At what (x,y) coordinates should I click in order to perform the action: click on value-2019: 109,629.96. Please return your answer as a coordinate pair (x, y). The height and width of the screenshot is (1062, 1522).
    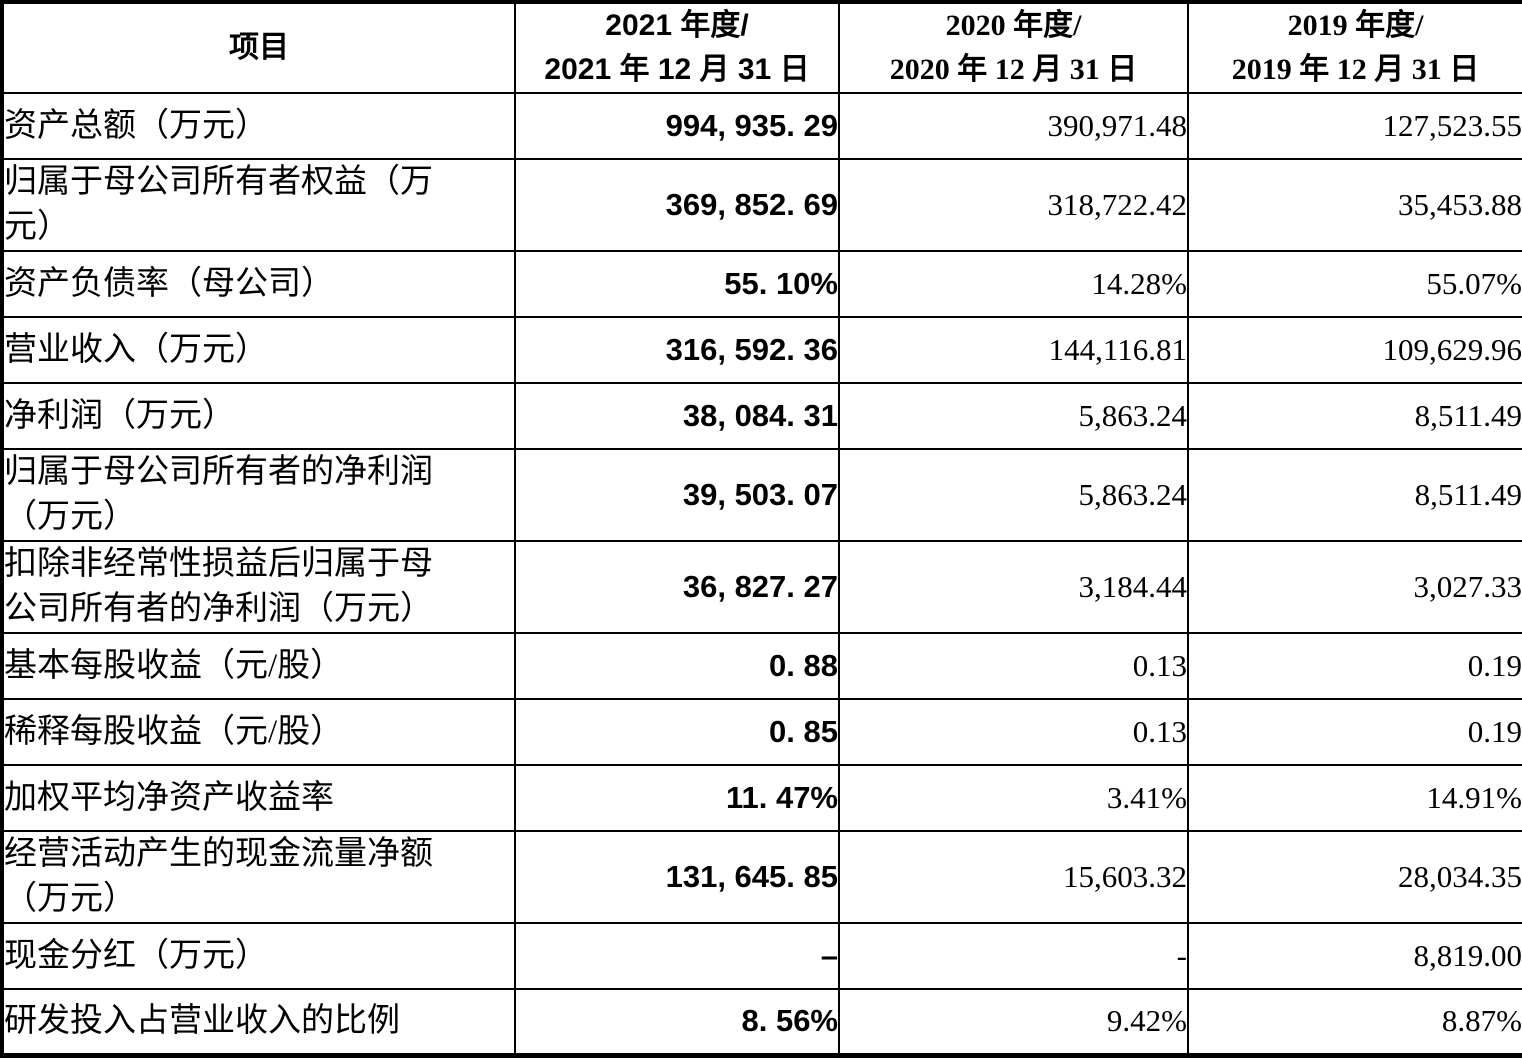
    Looking at the image, I should click on (1354, 350).